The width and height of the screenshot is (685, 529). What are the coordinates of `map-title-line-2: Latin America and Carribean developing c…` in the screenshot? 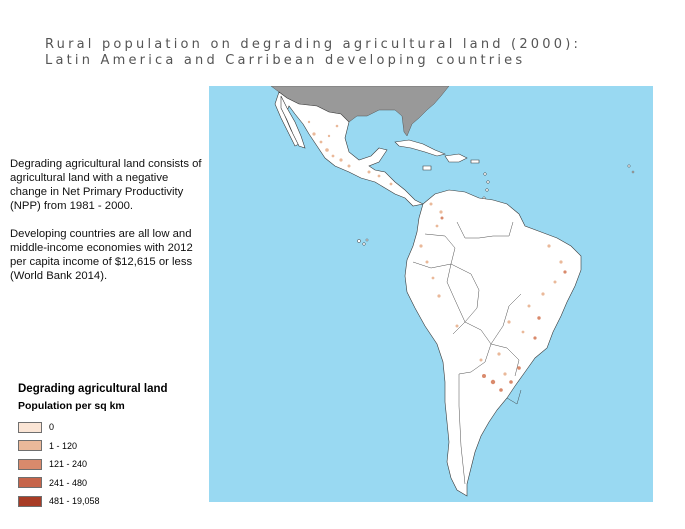 It's located at (285, 60).